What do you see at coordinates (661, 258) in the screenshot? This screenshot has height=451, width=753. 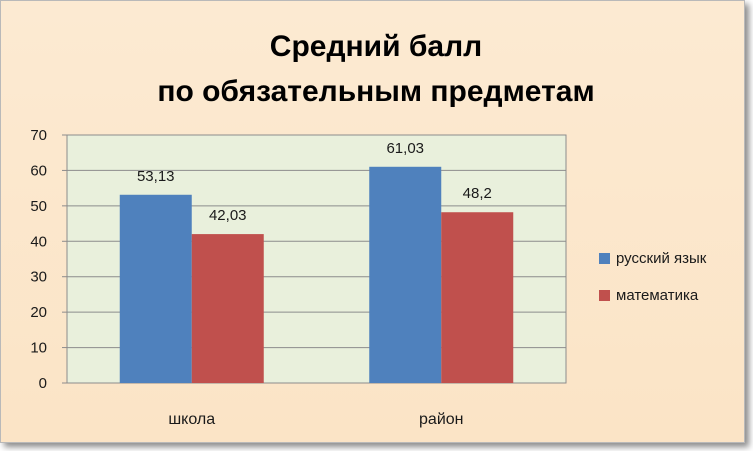 I see `legend-label: русский язык` at bounding box center [661, 258].